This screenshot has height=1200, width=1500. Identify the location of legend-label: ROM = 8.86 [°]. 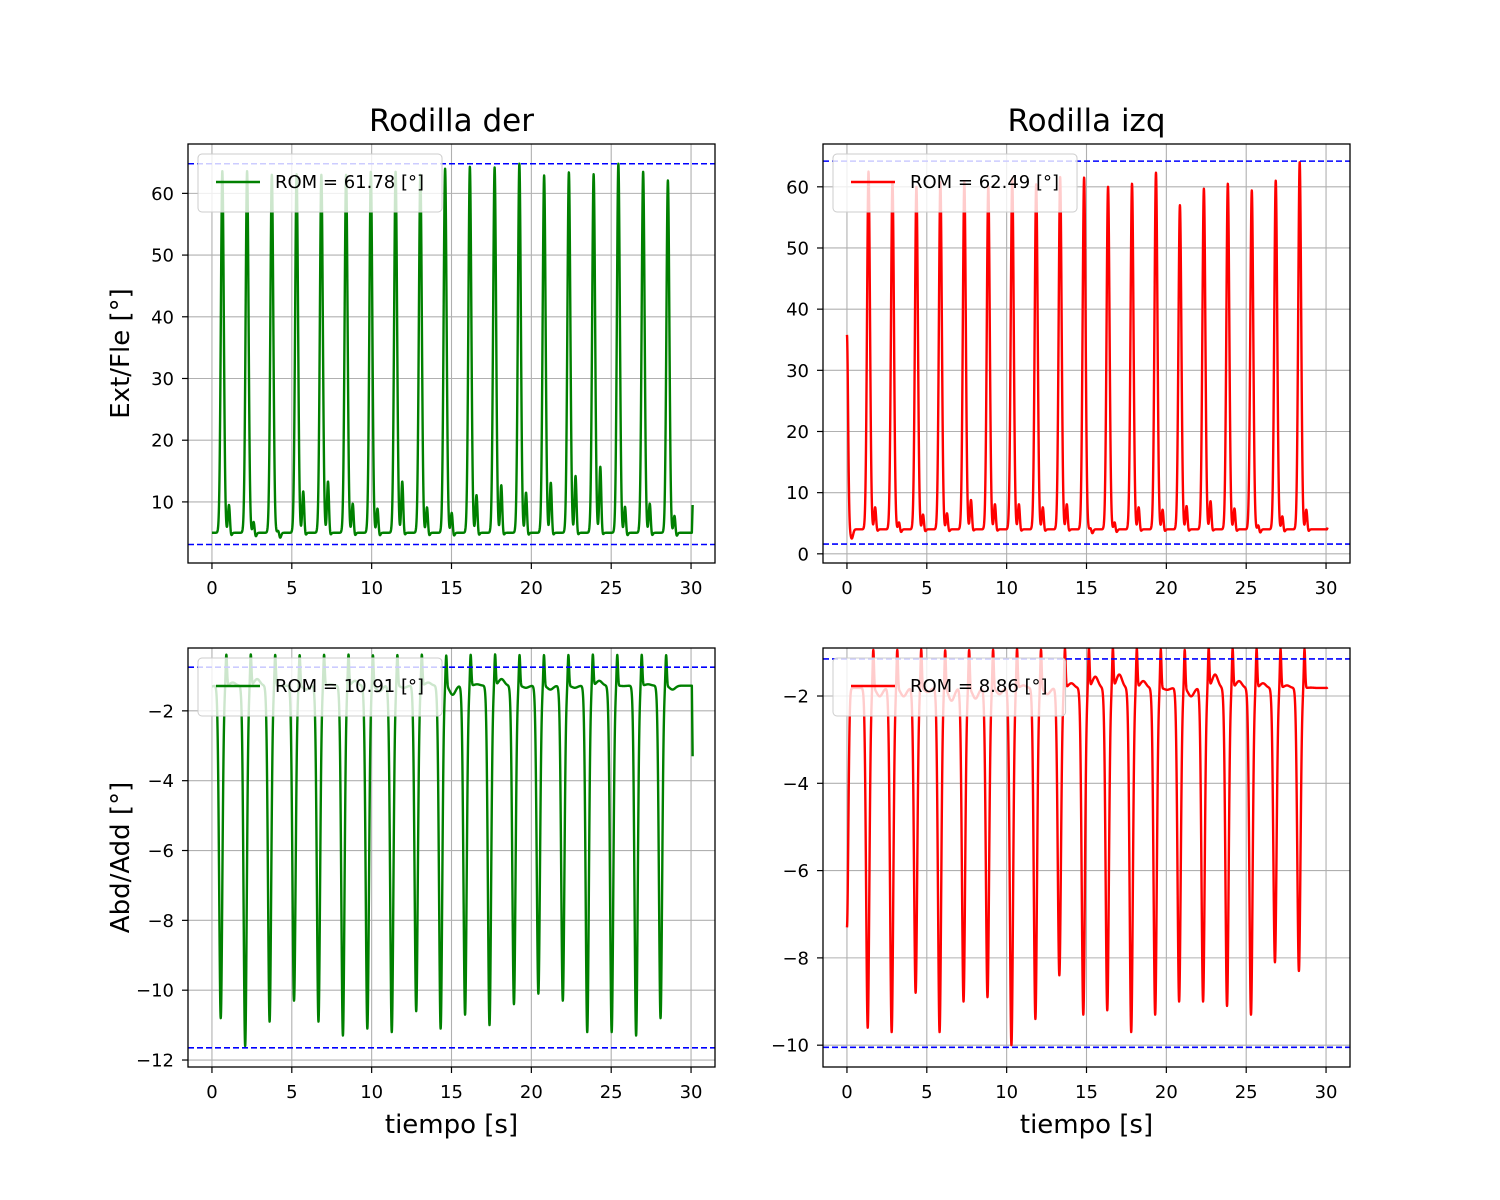
(979, 686).